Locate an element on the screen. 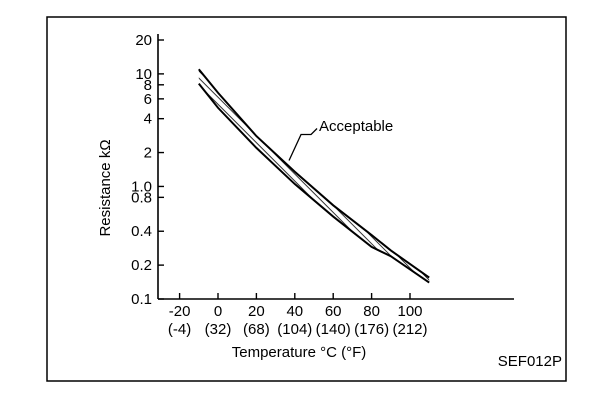  x-tick-sublabel: (176) is located at coordinates (371, 329).